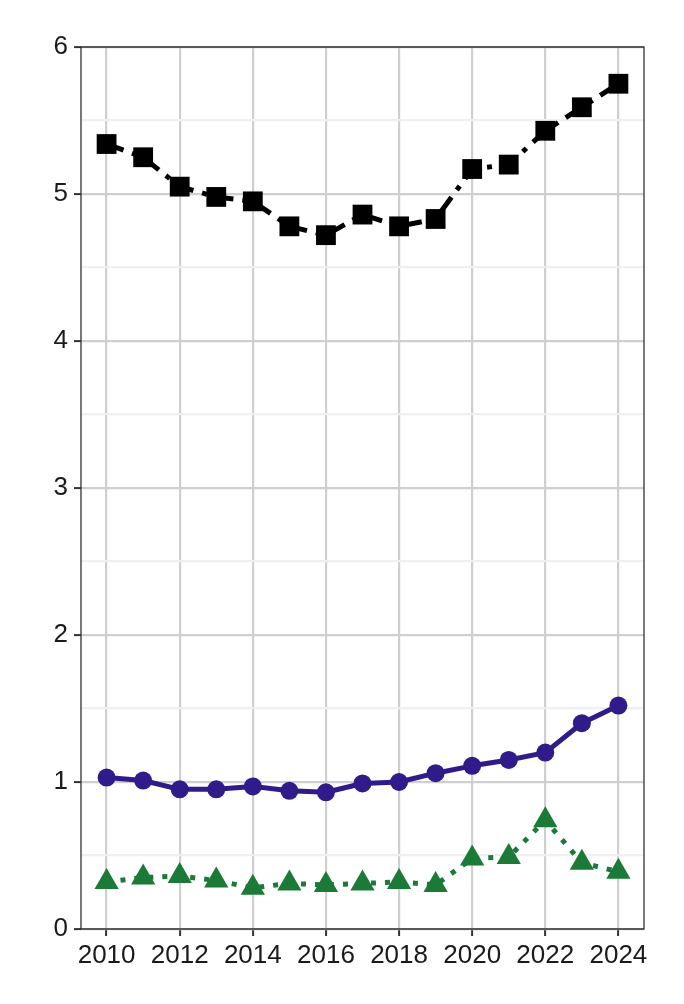 Image resolution: width=684 pixels, height=1004 pixels. I want to click on x-tick-label: 2012, so click(179, 953).